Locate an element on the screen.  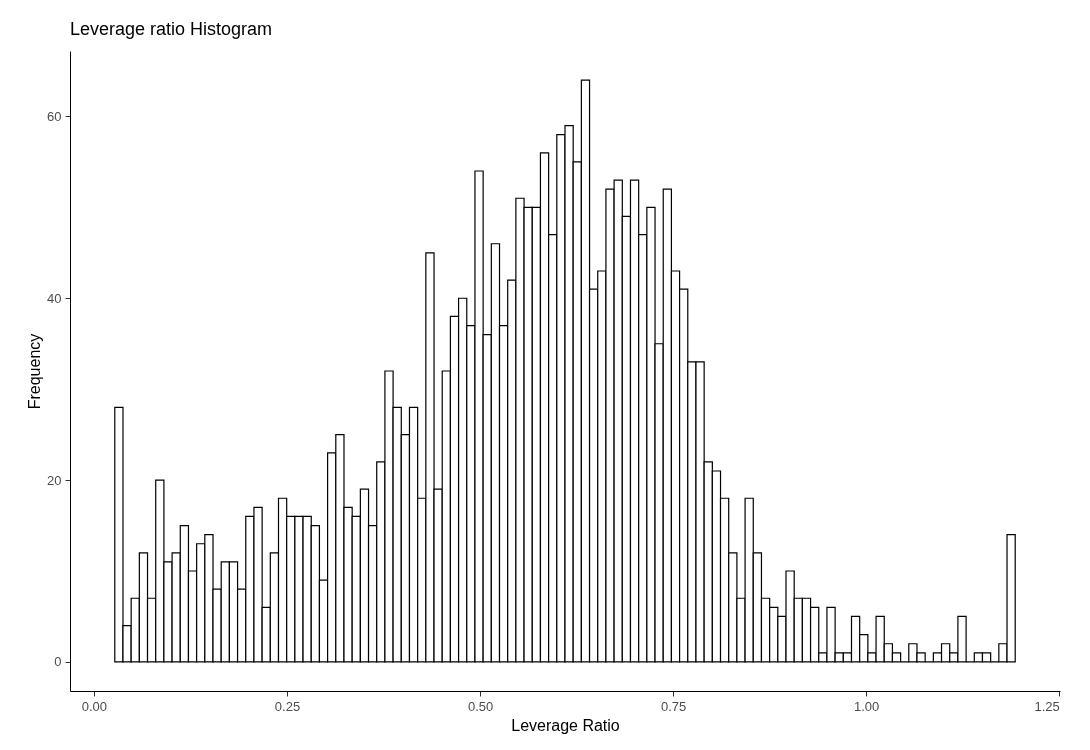
x-tick-label: 1.25 is located at coordinates (1047, 706).